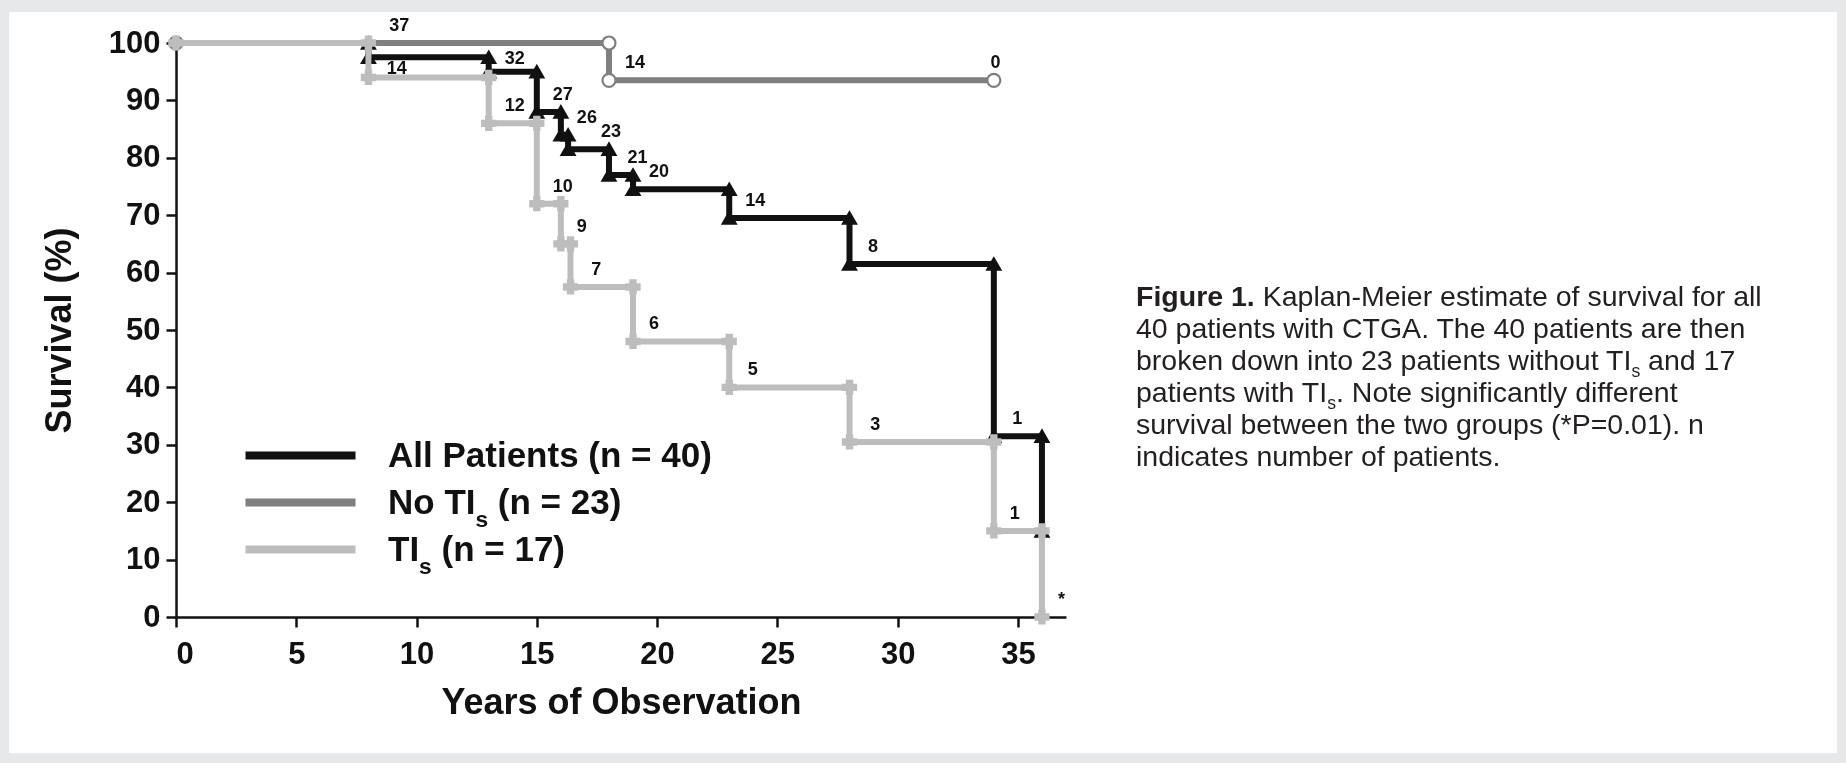 This screenshot has height=763, width=1846. Describe the element at coordinates (143, 501) in the screenshot. I see `y-tick-label: 20` at that location.